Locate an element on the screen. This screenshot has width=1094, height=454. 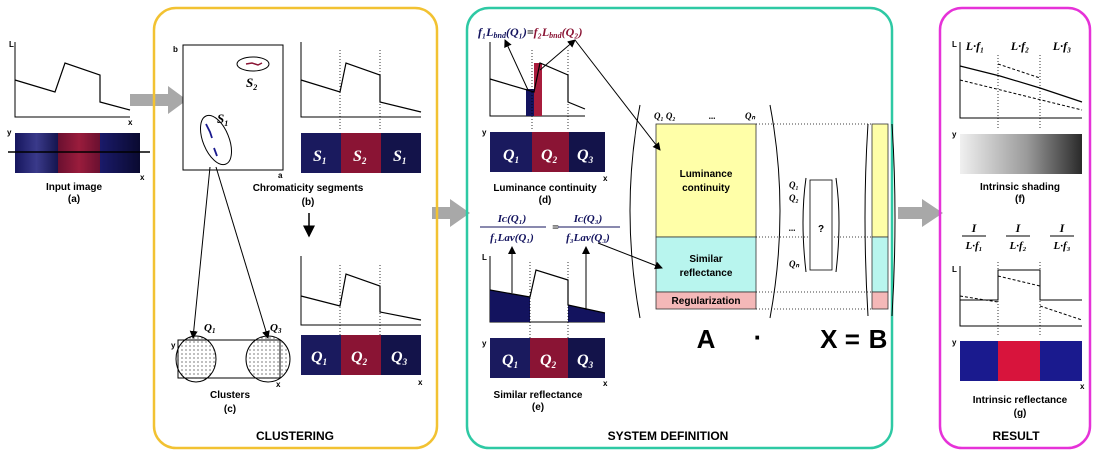
segments-luminance-curve is located at coordinates (361, 87).